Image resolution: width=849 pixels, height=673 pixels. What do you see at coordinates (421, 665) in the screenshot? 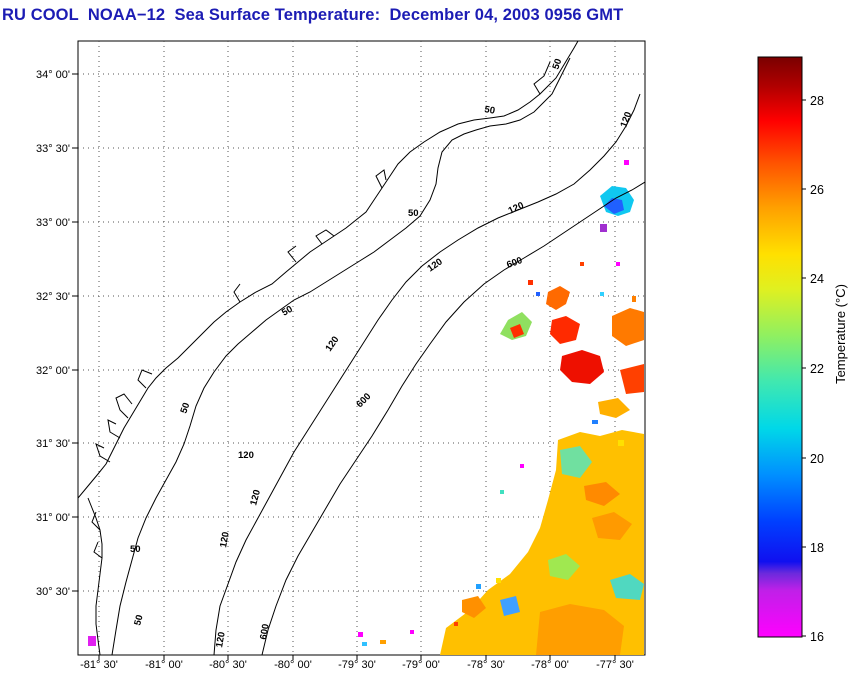
I see `lon-tick-label: -79° 00'` at bounding box center [421, 665].